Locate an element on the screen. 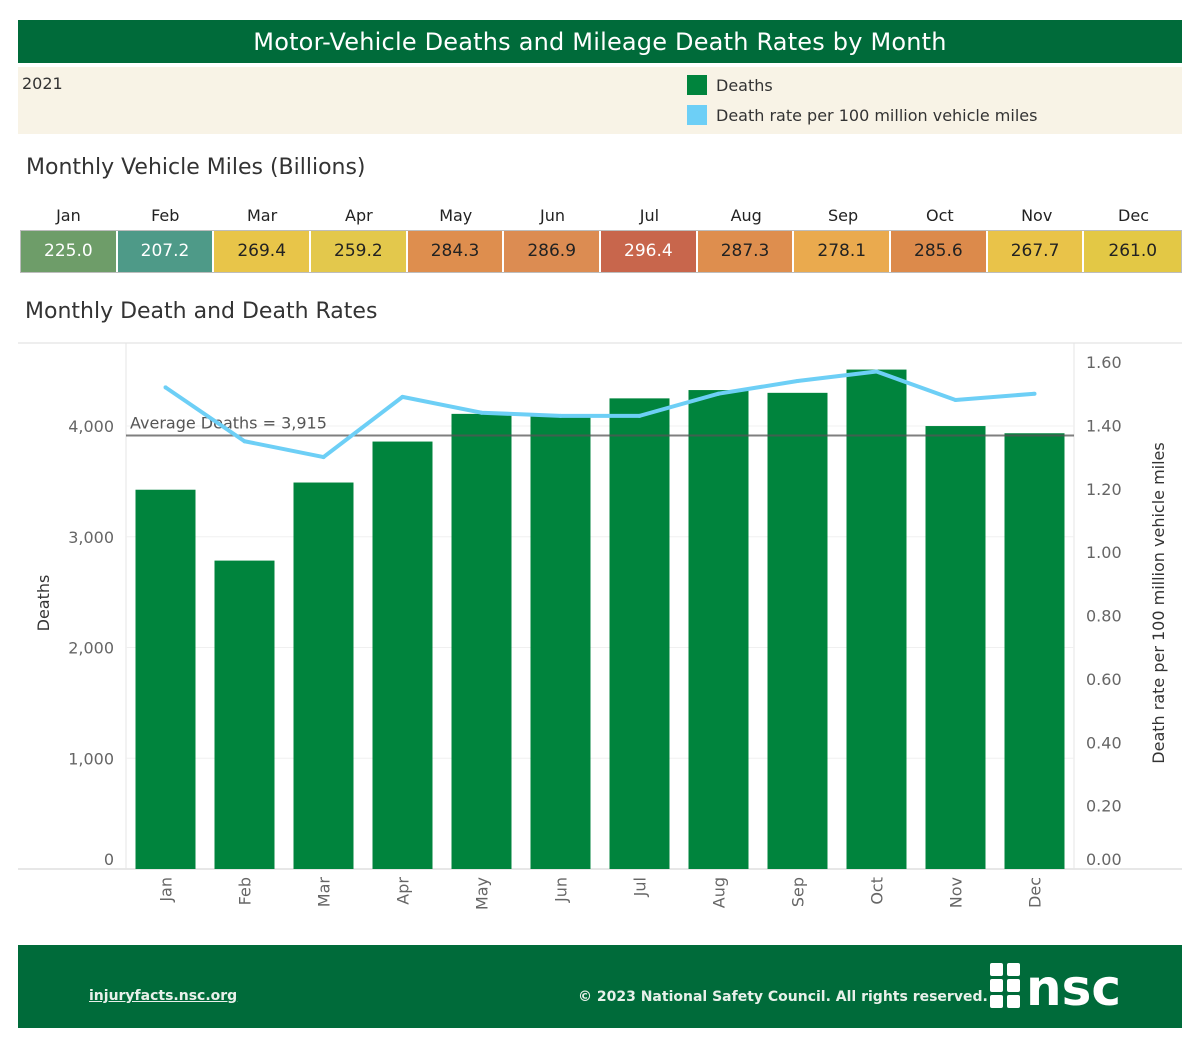 The image size is (1199, 1049). y-axis-title: Deaths is located at coordinates (43, 603).